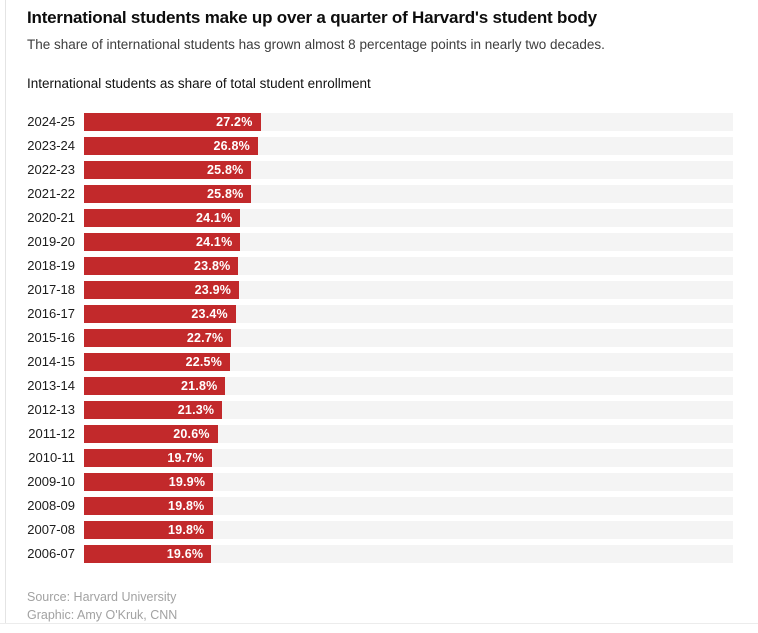  Describe the element at coordinates (408, 458) in the screenshot. I see `bar-track: 19.7%` at that location.